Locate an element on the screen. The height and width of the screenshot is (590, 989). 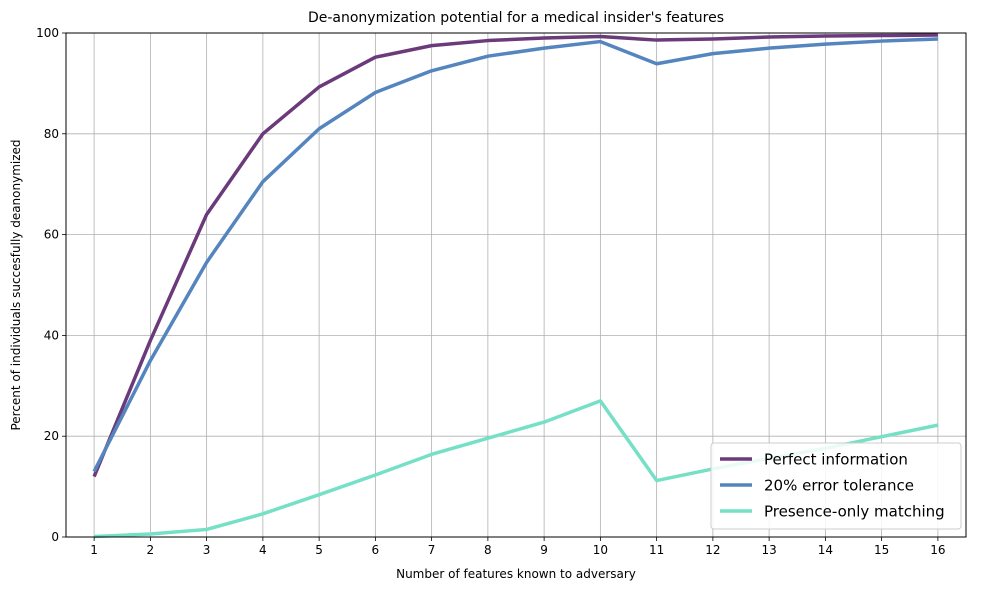
x-tick-label: 2 is located at coordinates (151, 550).